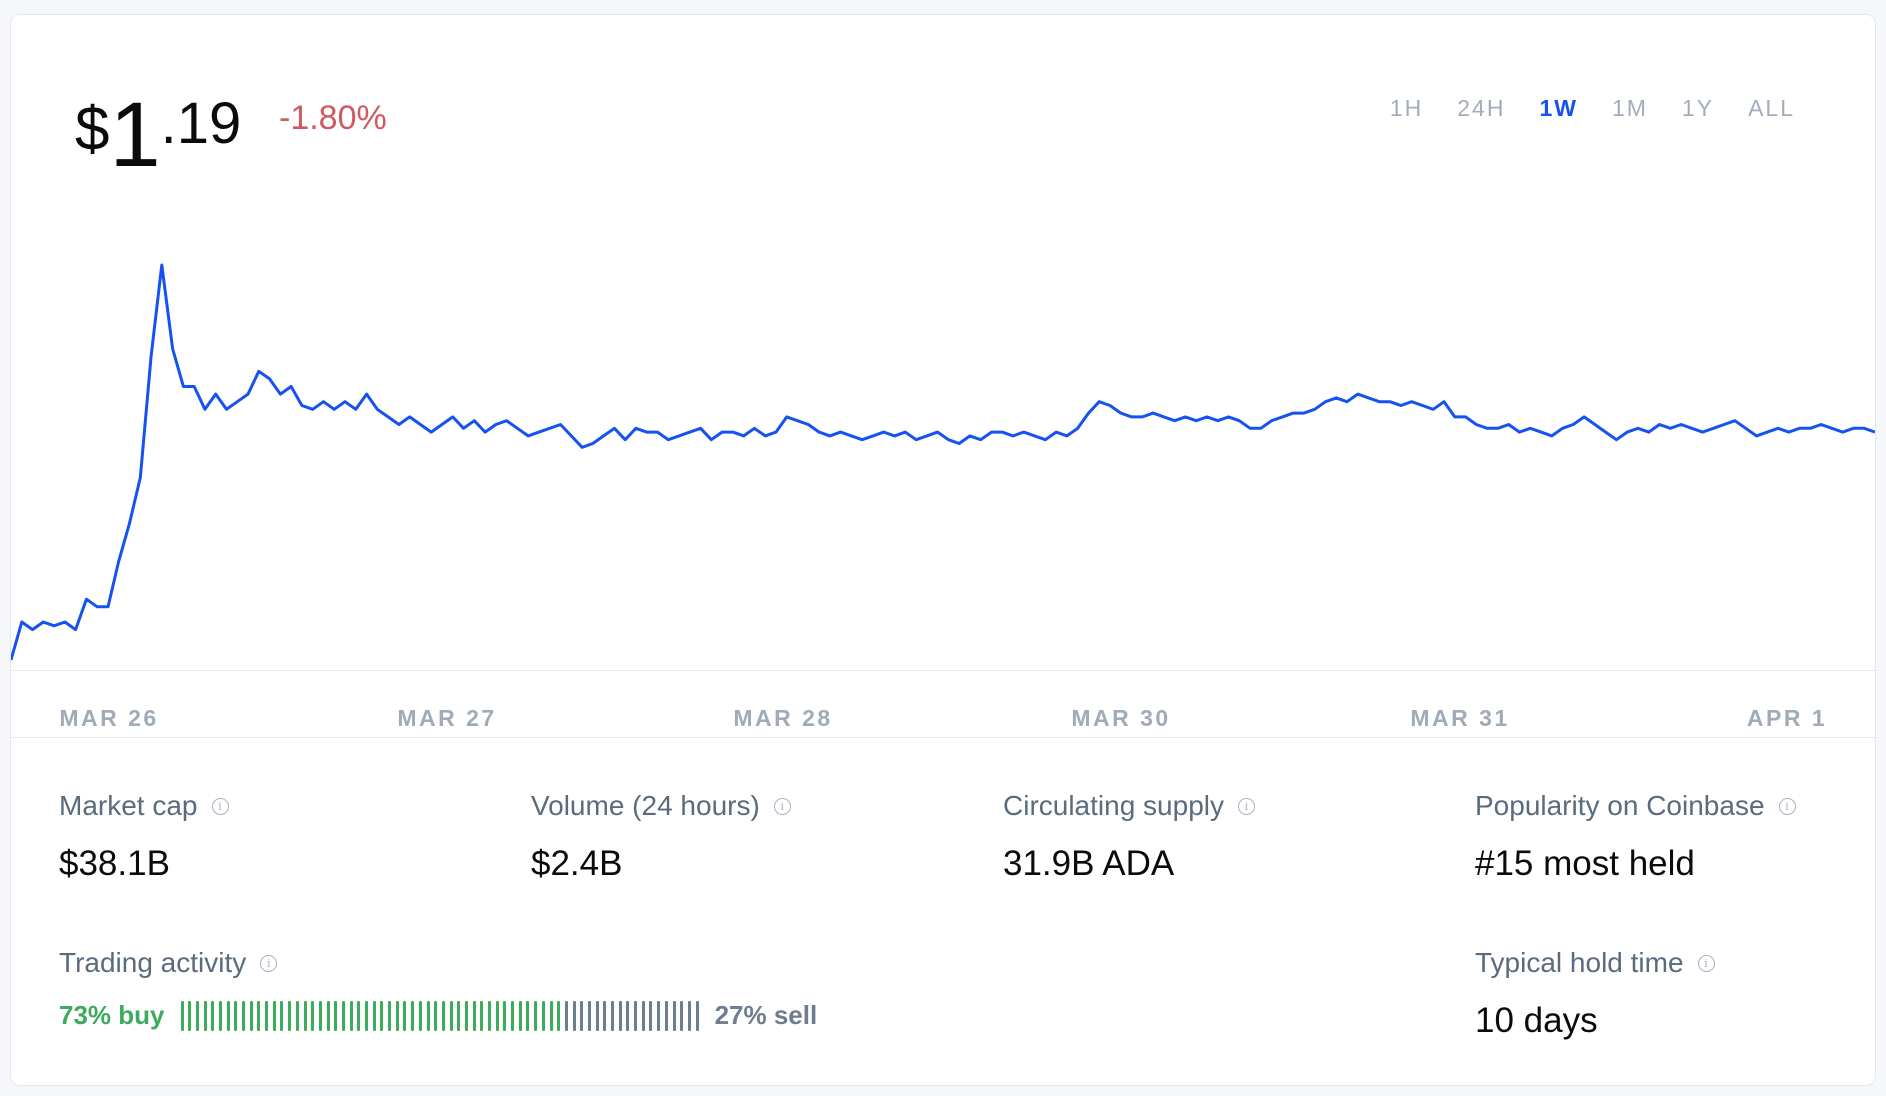 This screenshot has width=1886, height=1096. I want to click on stat-value: #15 most held, so click(1585, 863).